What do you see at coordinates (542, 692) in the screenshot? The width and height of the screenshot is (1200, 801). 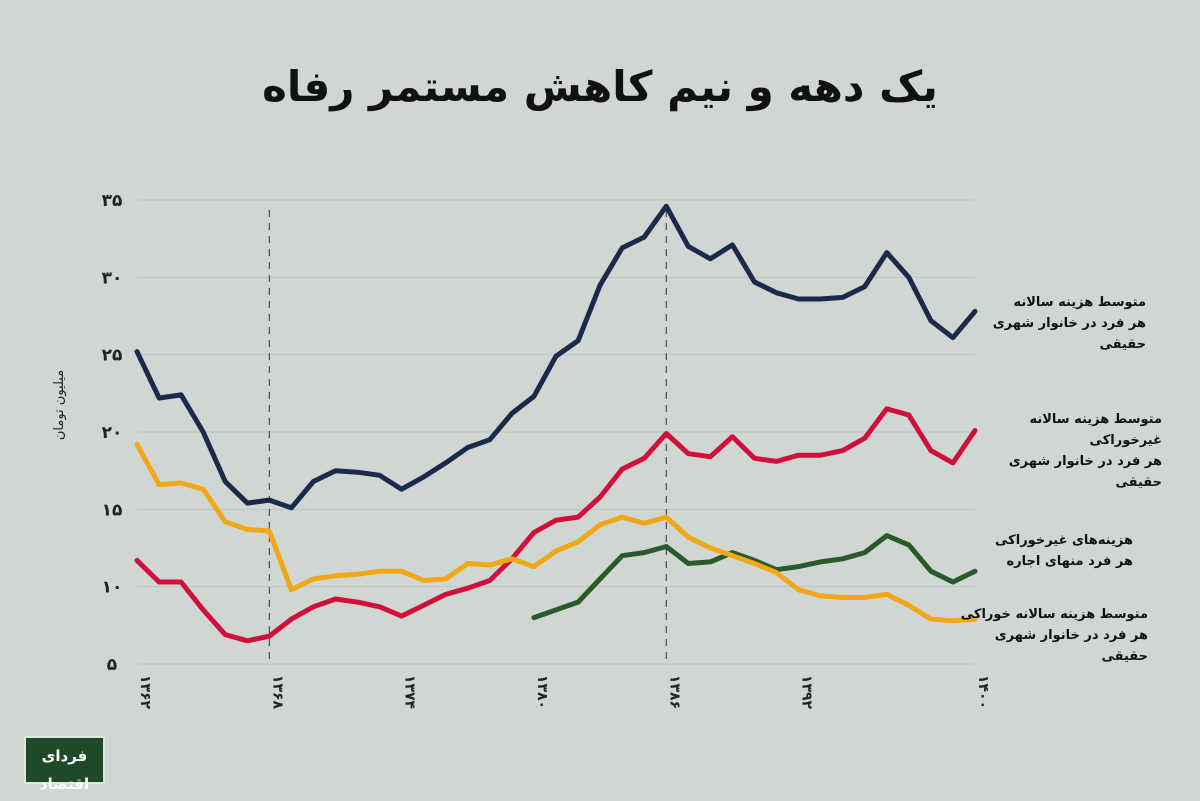 I see `x-tick-label: ۱۳۸۰` at bounding box center [542, 692].